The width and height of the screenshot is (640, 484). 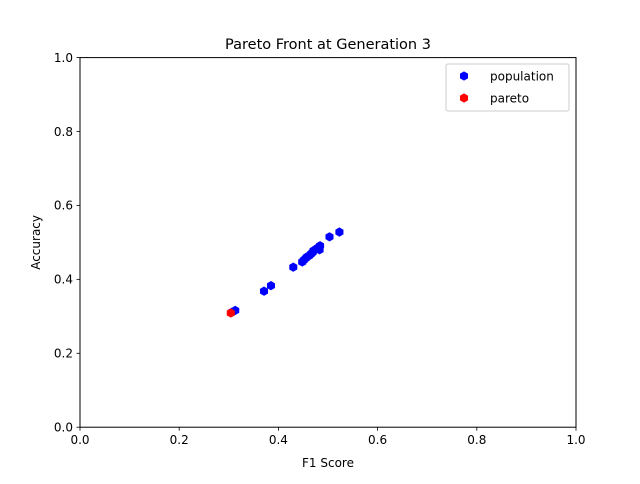 What do you see at coordinates (464, 98) in the screenshot?
I see `legend-marker-pareto` at bounding box center [464, 98].